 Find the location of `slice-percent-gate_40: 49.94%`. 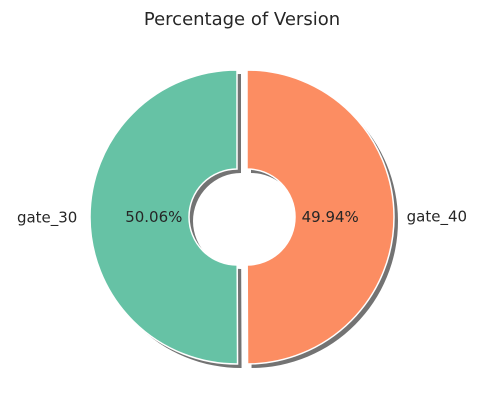

slice-percent-gate_40: 49.94% is located at coordinates (330, 217).